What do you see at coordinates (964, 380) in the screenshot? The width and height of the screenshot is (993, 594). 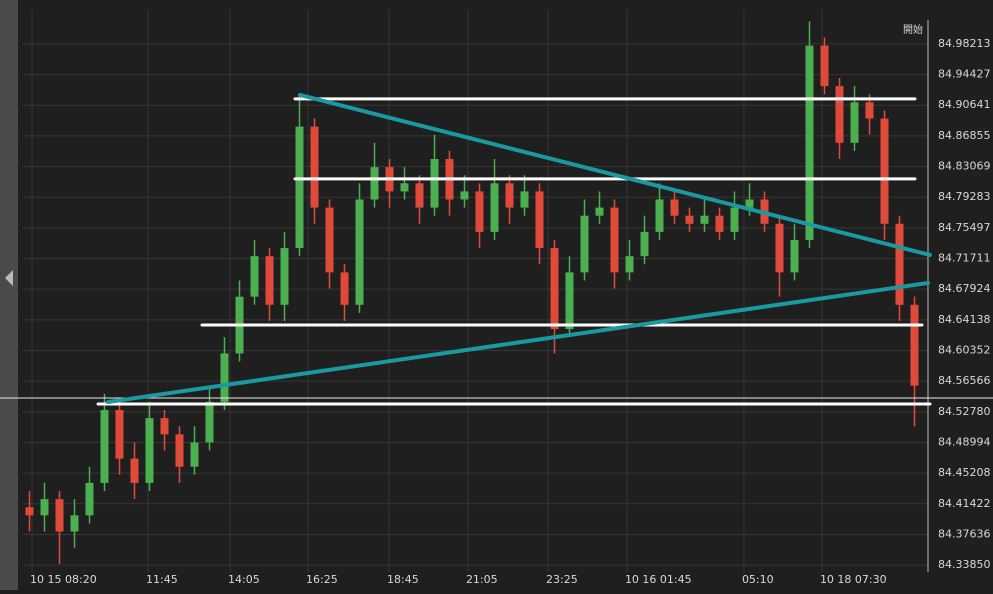 I see `y-tick-label: 84.56566` at bounding box center [964, 380].